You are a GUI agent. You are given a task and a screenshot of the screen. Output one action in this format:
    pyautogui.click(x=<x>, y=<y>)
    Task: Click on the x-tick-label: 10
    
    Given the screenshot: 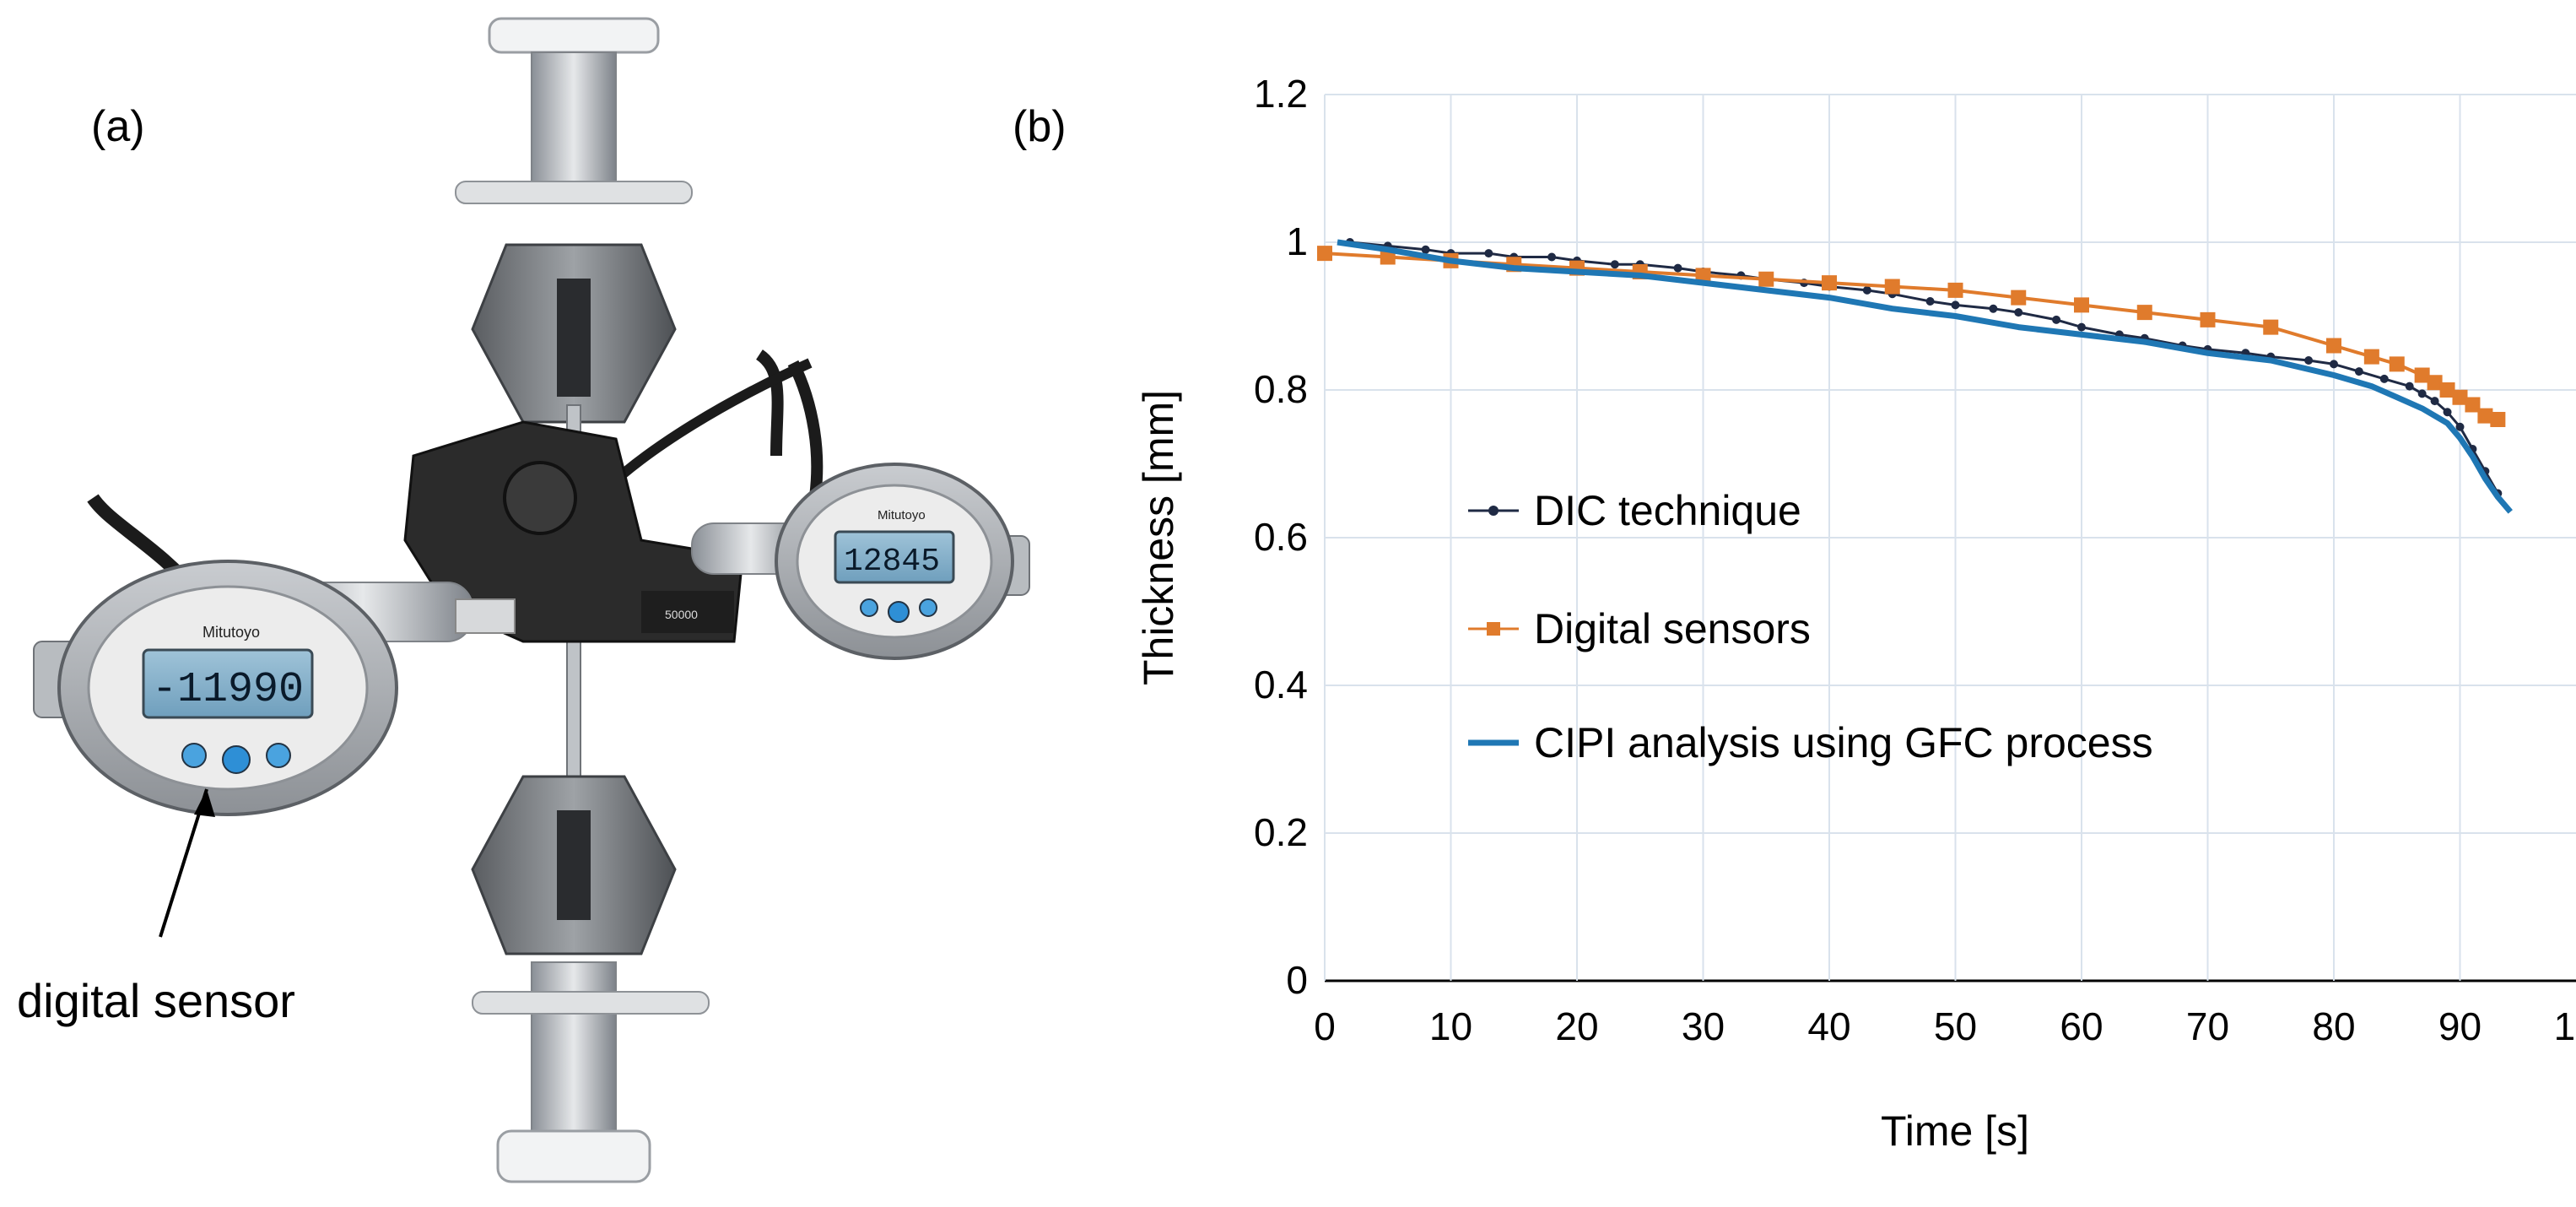 What is the action you would take?
    pyautogui.click(x=1450, y=1026)
    